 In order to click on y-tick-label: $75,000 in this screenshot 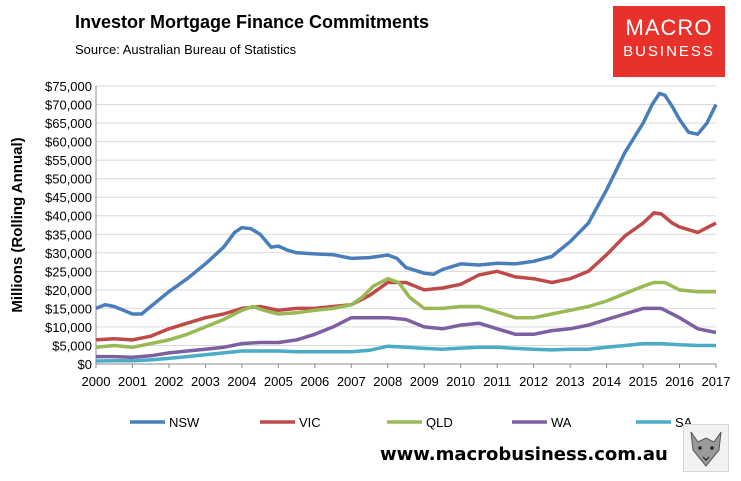, I will do `click(68, 86)`.